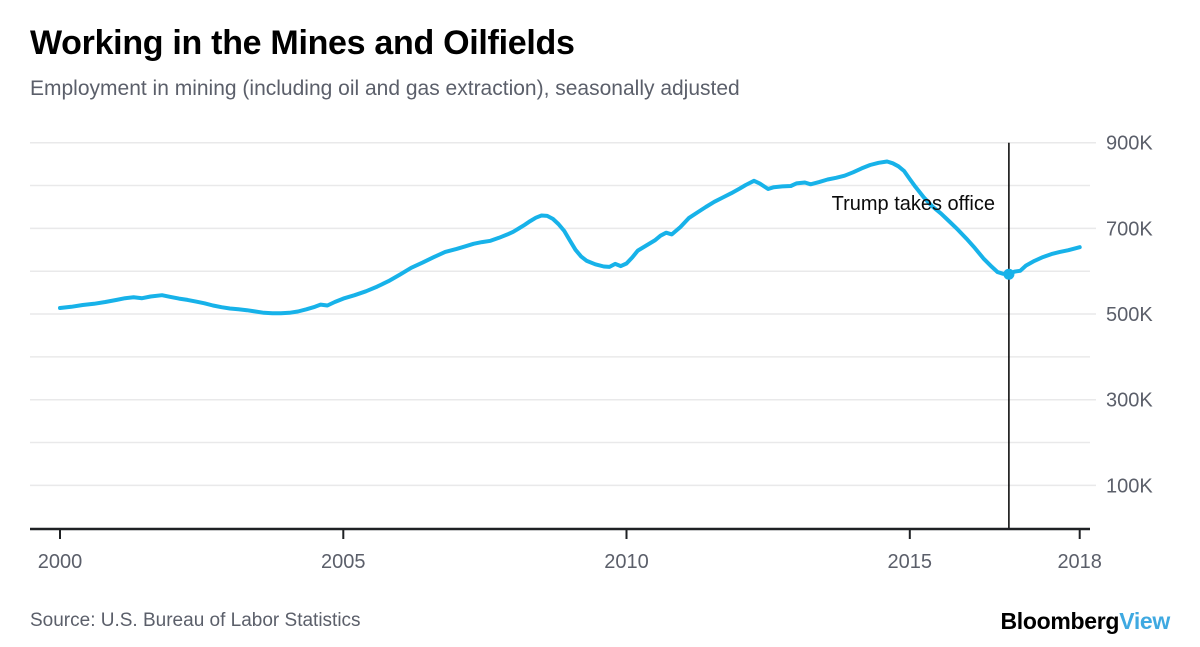 The height and width of the screenshot is (647, 1200). I want to click on logo-text-view: View, so click(1144, 621).